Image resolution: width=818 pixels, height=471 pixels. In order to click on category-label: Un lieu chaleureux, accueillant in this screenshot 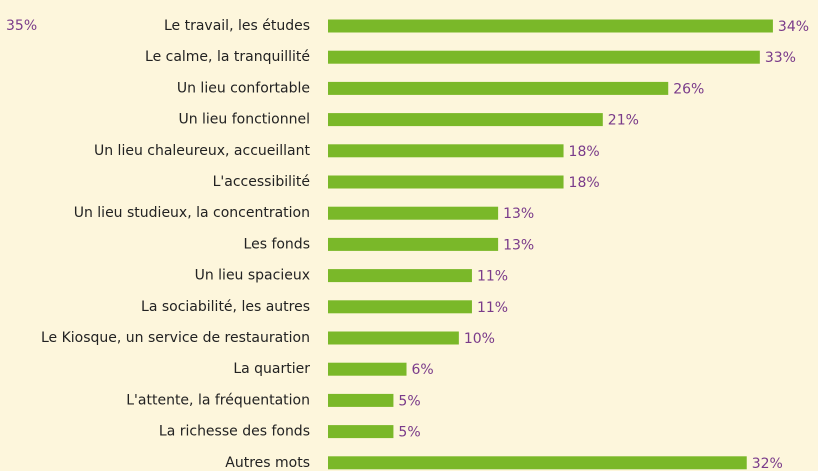, I will do `click(202, 151)`.